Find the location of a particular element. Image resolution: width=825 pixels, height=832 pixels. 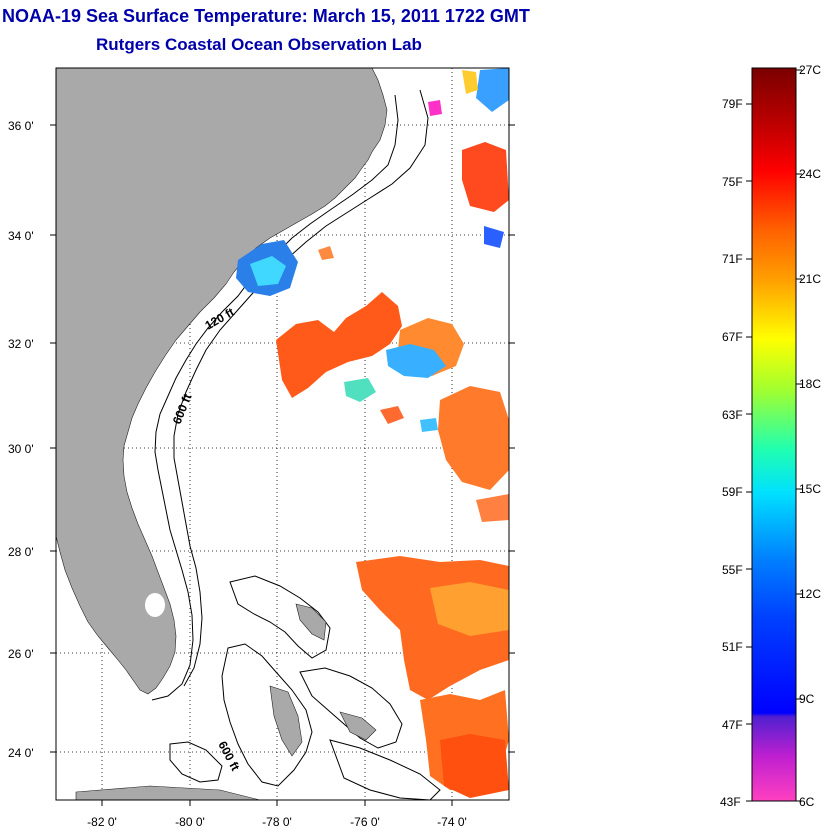

lat-label-32: 32 0' is located at coordinates (21, 344).